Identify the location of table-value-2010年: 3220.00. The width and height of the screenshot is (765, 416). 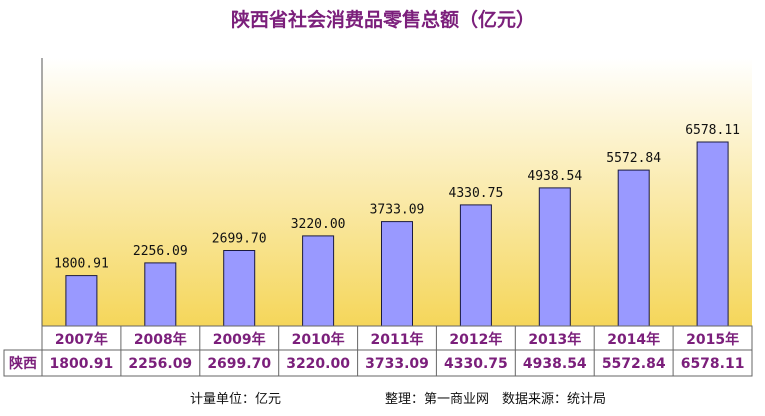
(318, 364).